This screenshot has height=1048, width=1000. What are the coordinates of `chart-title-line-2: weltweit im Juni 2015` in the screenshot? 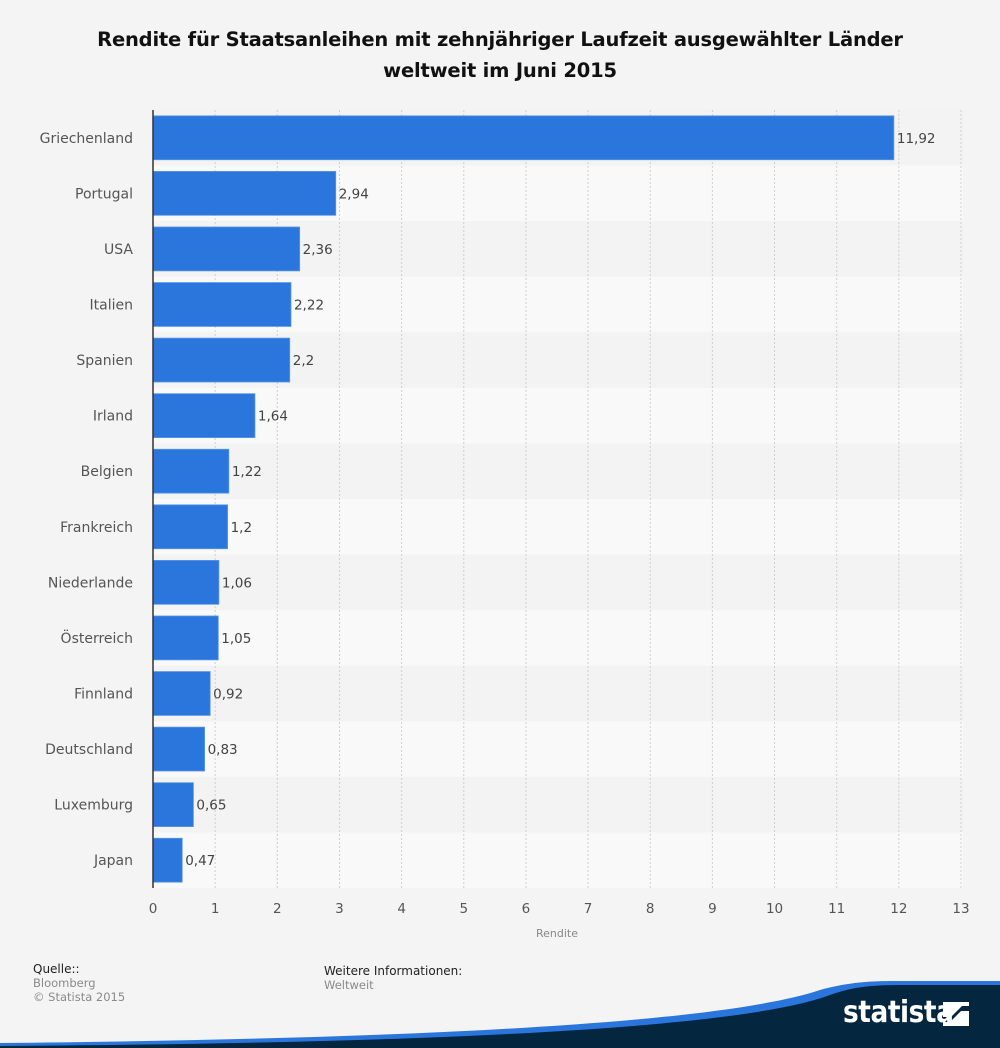 It's located at (500, 70).